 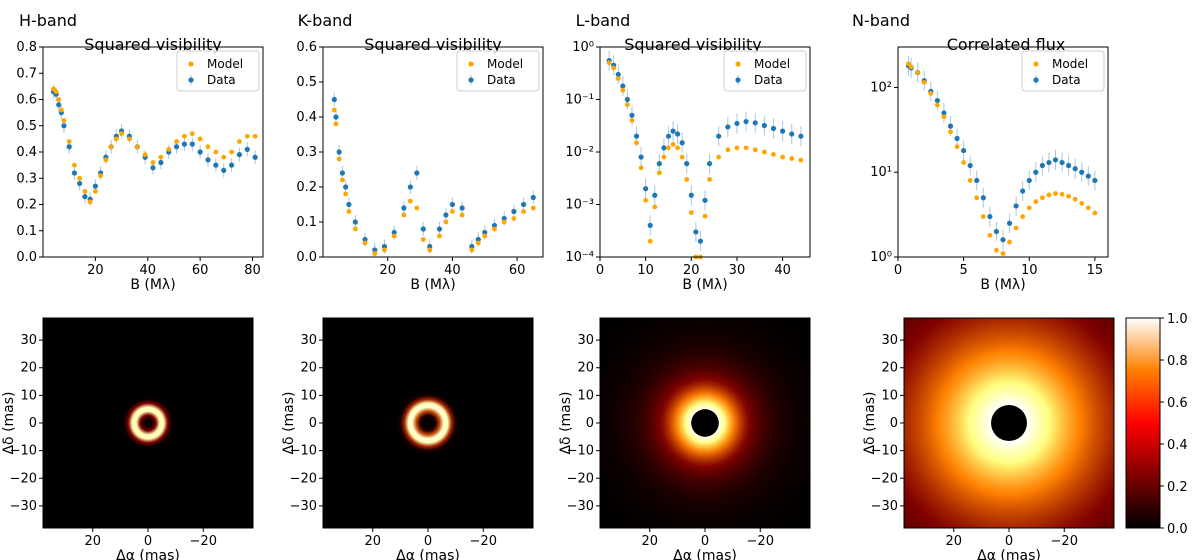 What do you see at coordinates (306, 117) in the screenshot?
I see `k-y-tick-label: 0.4` at bounding box center [306, 117].